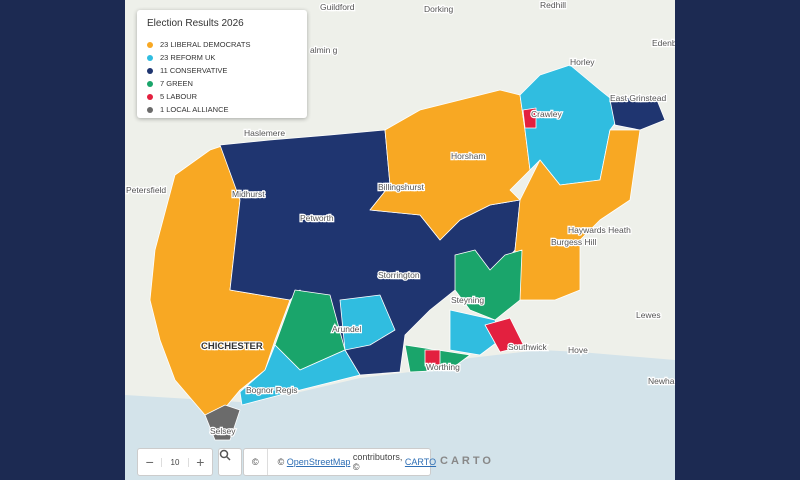  I want to click on legend-entry: 23 REFORM UK, so click(198, 57).